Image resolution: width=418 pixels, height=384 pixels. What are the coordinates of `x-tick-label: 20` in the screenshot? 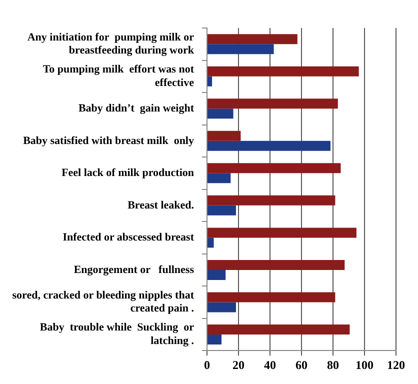 It's located at (238, 365).